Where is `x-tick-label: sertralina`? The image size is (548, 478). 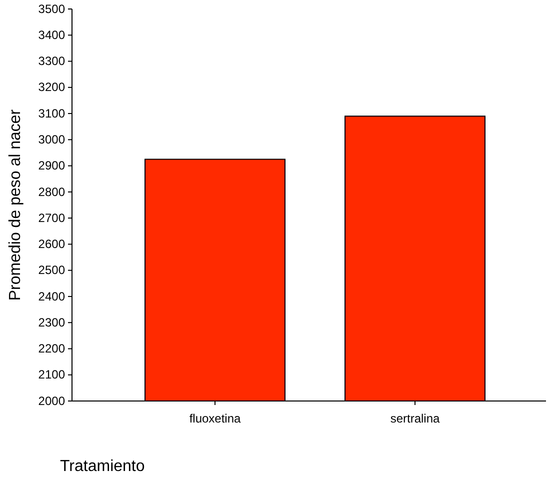
x-tick-label: sertralina is located at coordinates (415, 418).